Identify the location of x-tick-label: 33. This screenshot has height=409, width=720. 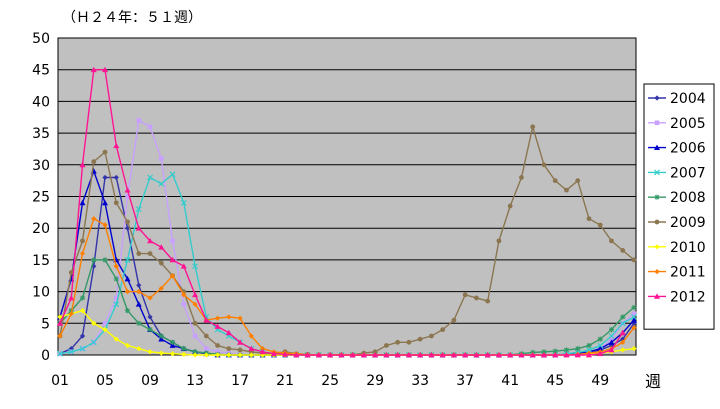
(420, 381).